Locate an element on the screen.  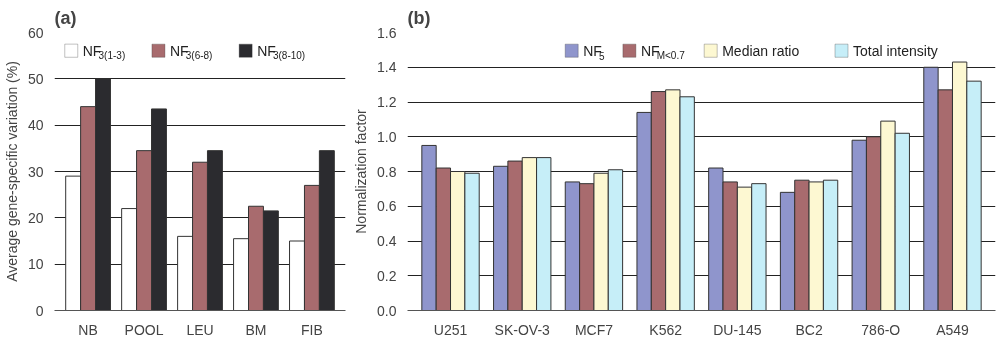
y-tick-label: 20 is located at coordinates (35, 217).